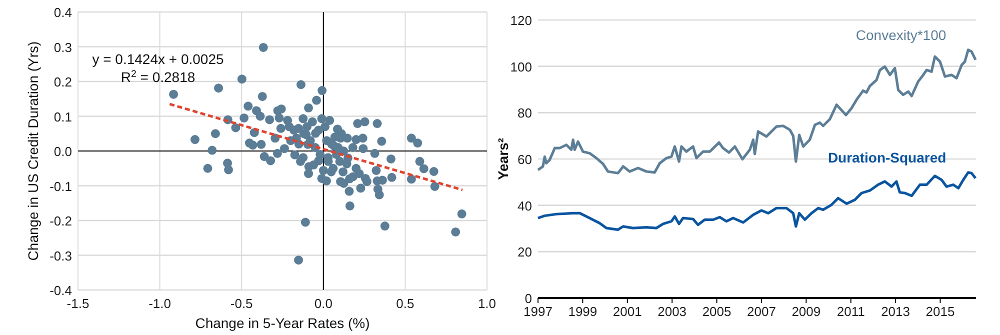 The height and width of the screenshot is (335, 1000). Describe the element at coordinates (78, 303) in the screenshot. I see `x-tick-label: -1.5` at that location.